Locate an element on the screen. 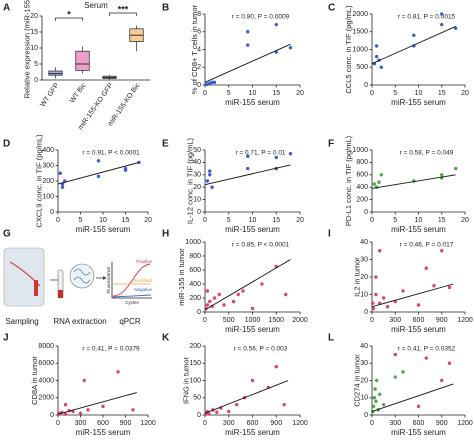 The width and height of the screenshot is (474, 440). box is located at coordinates (55, 73).